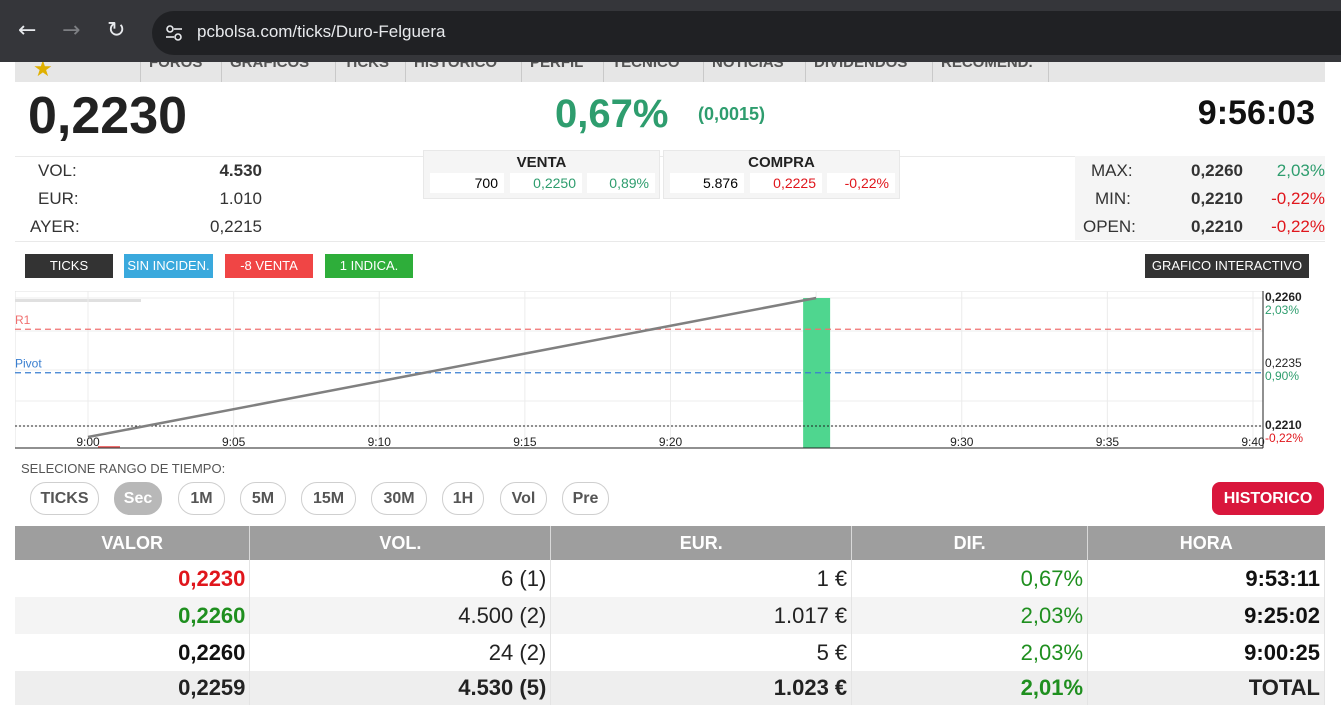 This screenshot has height=723, width=1341. I want to click on x-tick-label: 9:15, so click(525, 442).